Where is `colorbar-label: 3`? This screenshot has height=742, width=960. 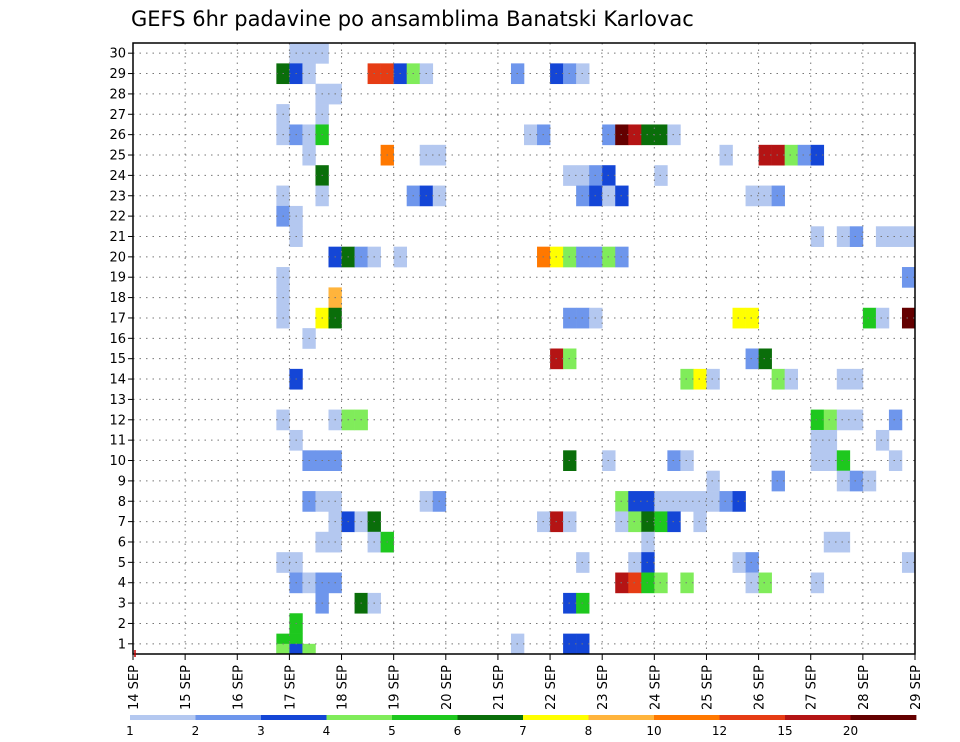
colorbar-label: 3 is located at coordinates (261, 731).